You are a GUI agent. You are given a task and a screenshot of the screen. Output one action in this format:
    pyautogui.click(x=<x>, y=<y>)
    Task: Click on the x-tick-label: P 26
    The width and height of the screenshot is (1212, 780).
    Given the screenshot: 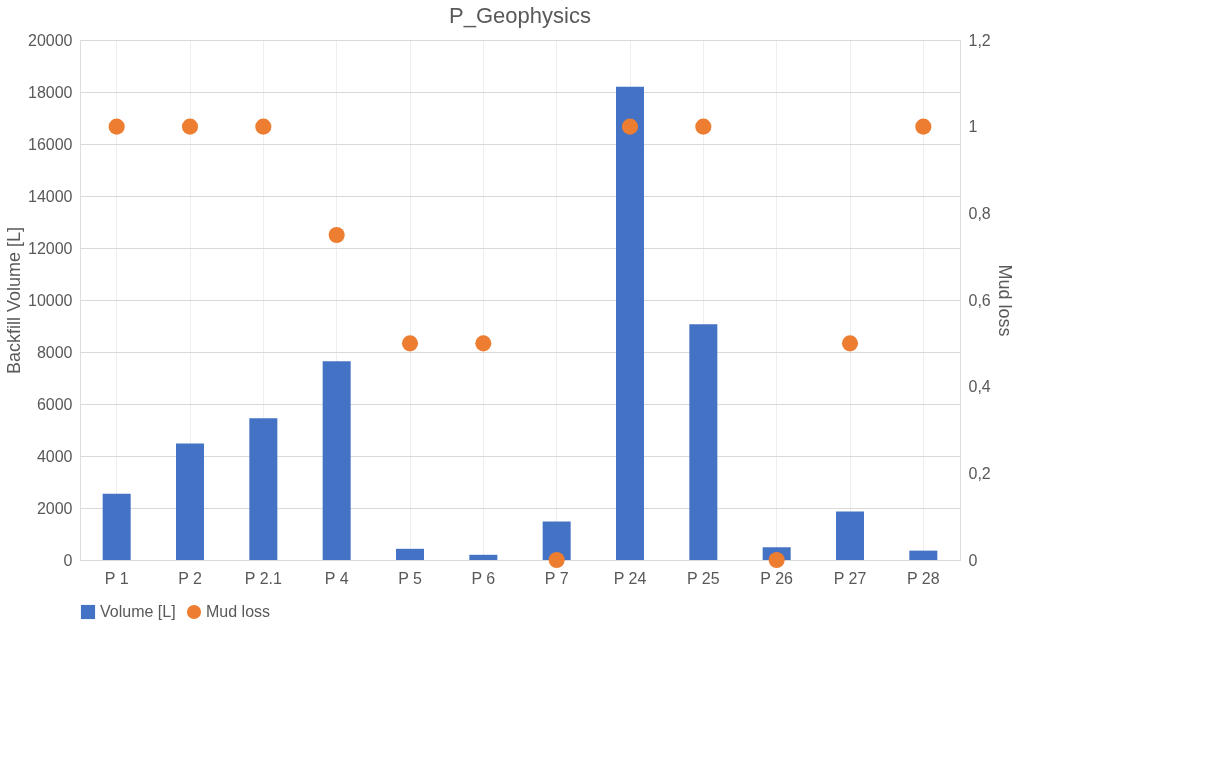 What is the action you would take?
    pyautogui.click(x=777, y=578)
    